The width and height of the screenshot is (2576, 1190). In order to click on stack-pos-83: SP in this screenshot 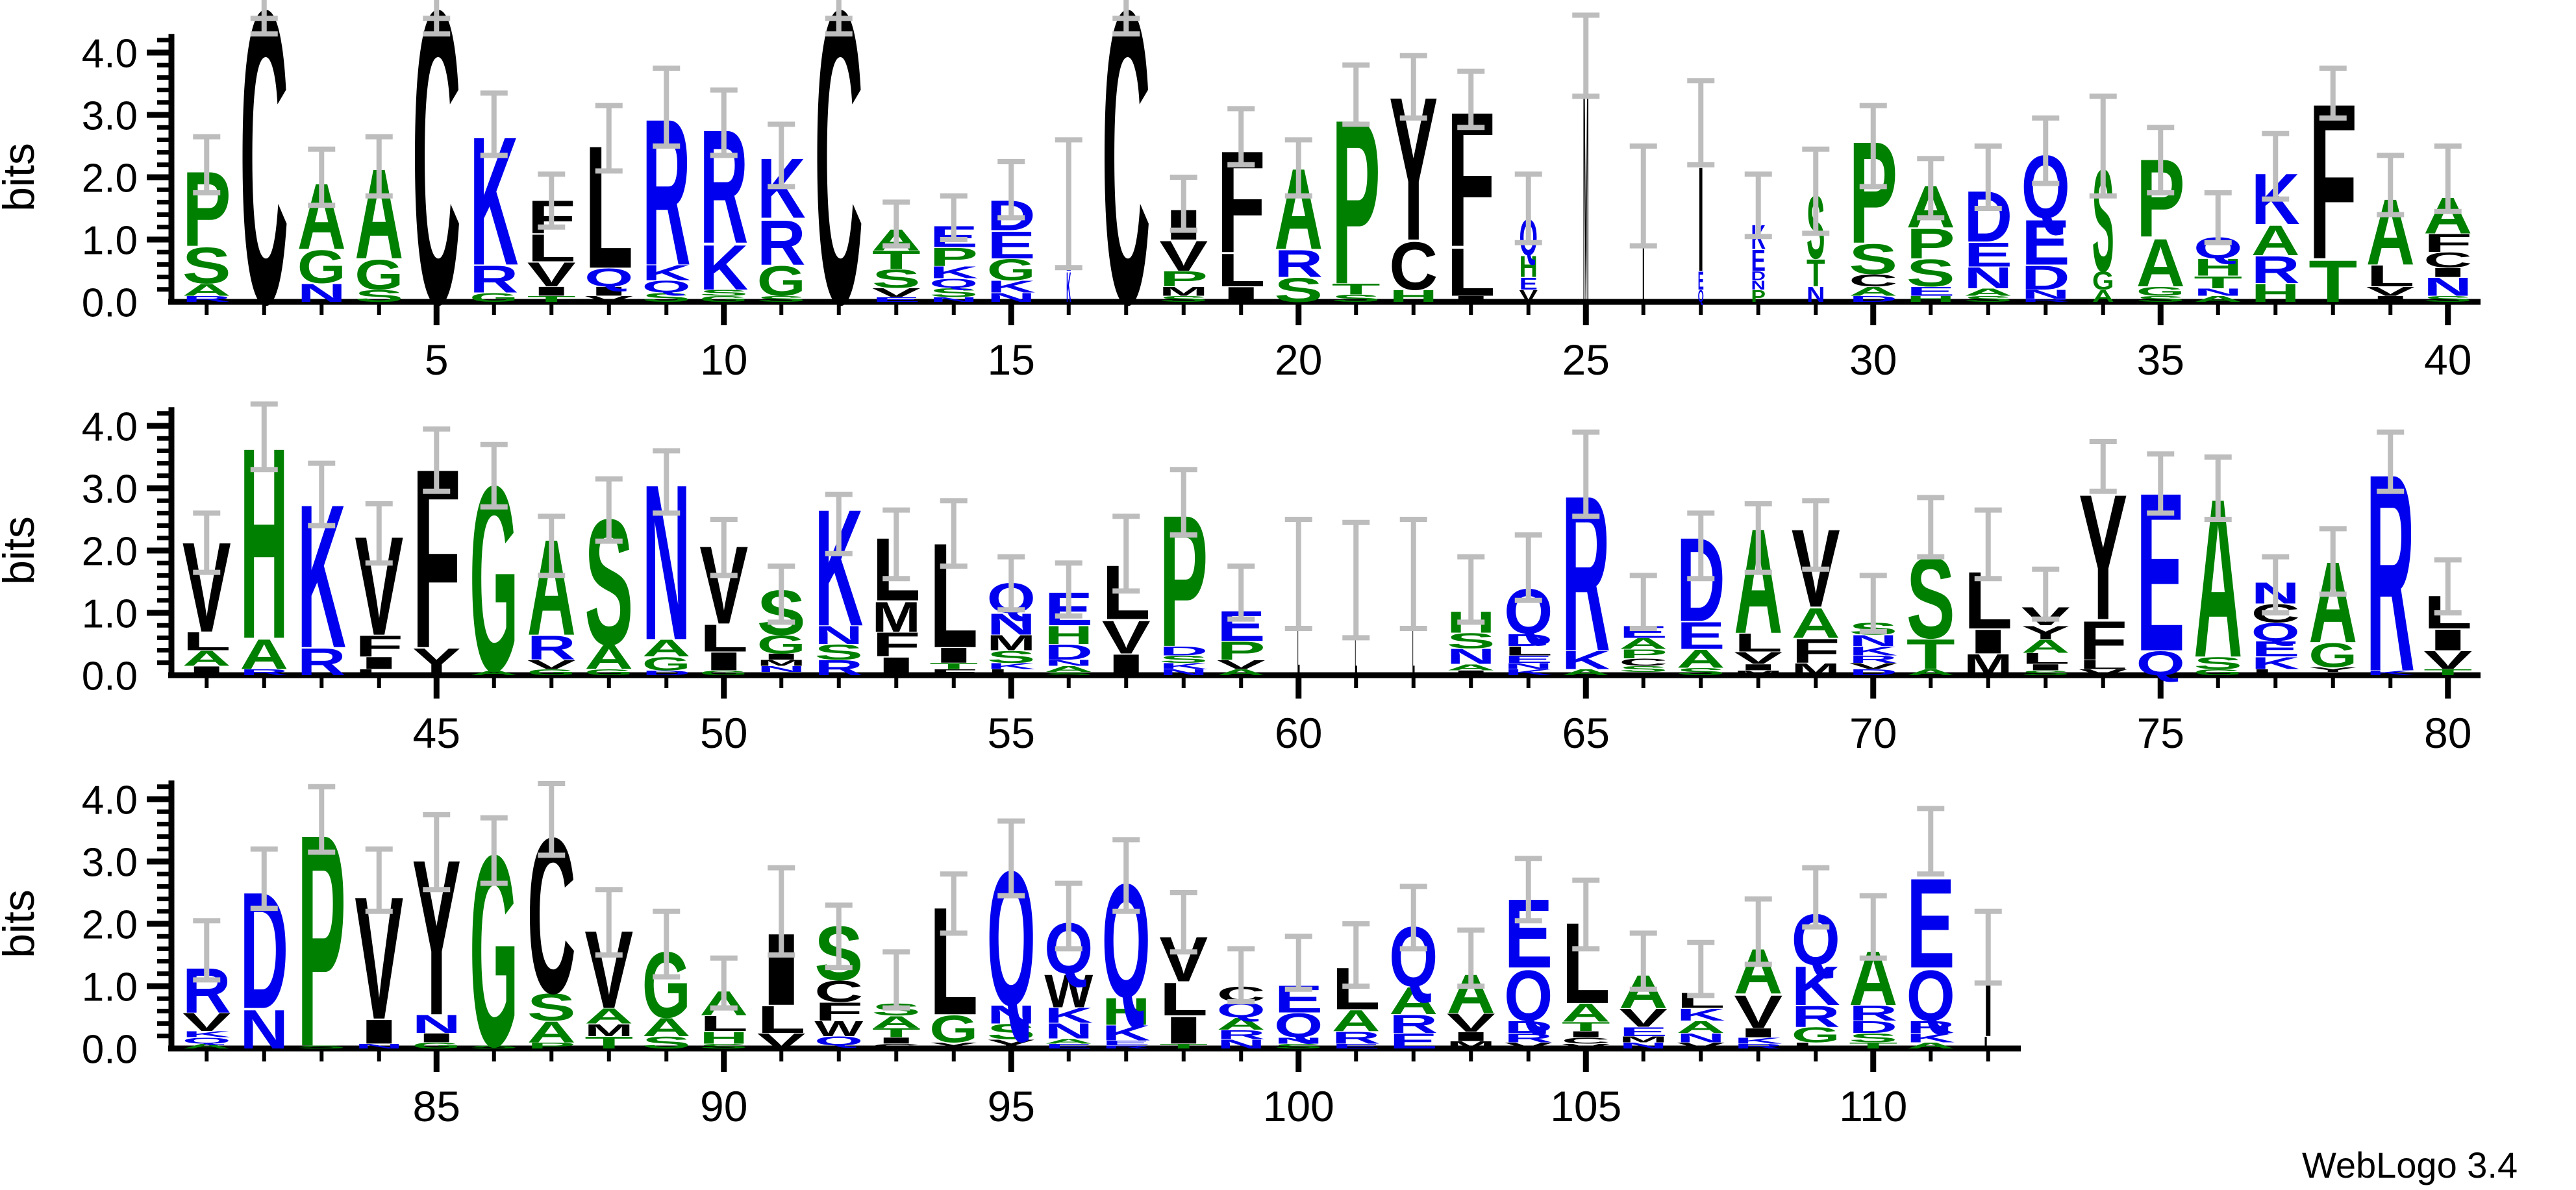, I will do `click(325, 940)`.